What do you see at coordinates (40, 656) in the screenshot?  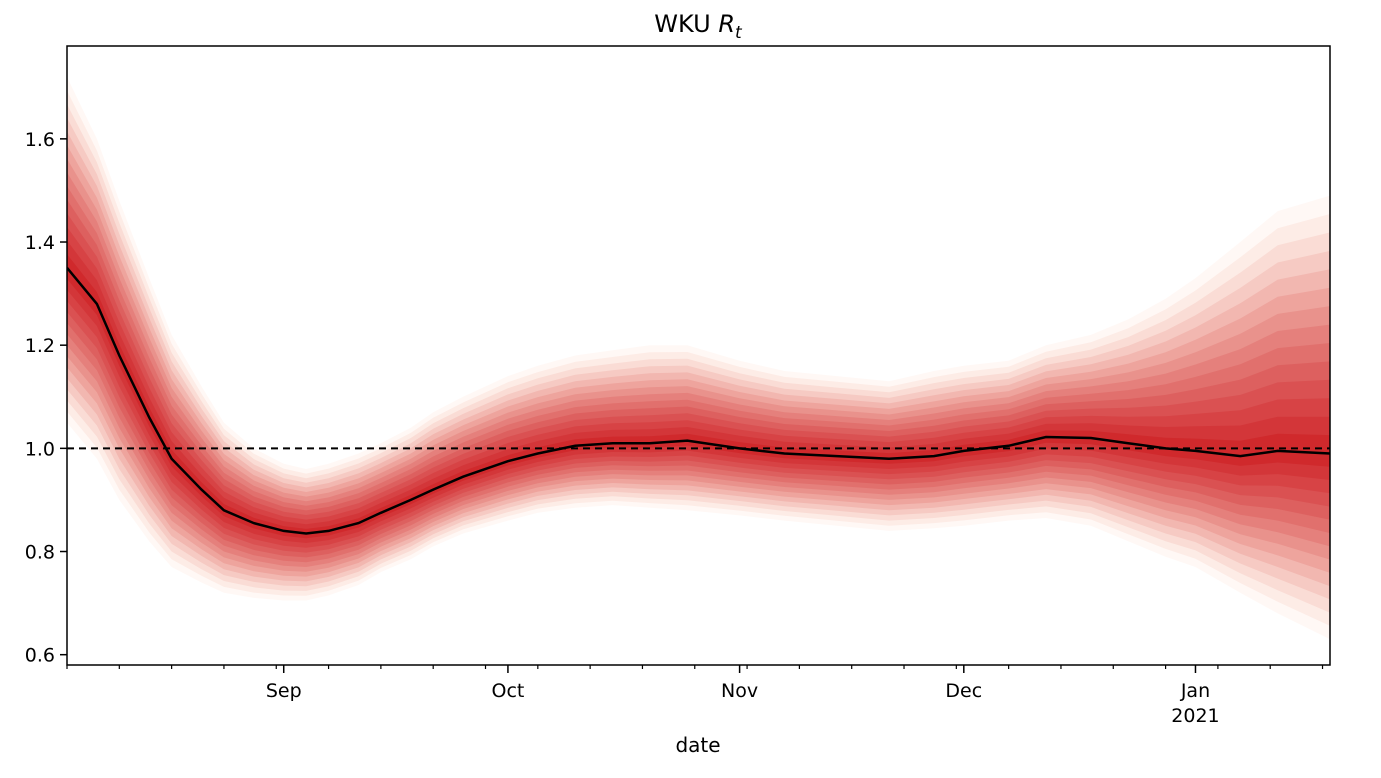 I see `y-tick-label: 0.6` at bounding box center [40, 656].